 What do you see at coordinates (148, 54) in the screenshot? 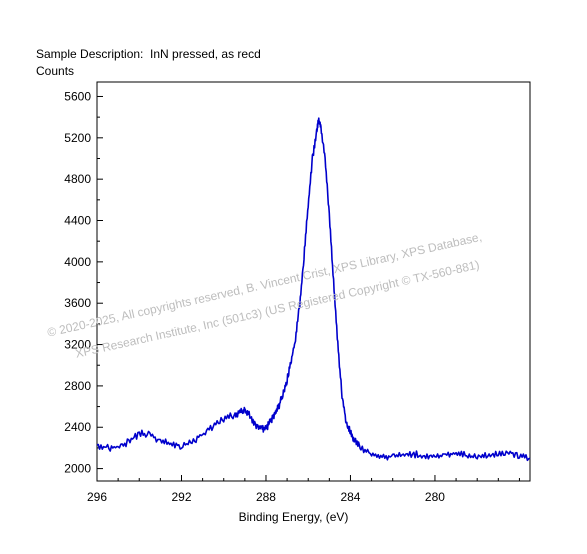
I see `chart-title: Sample Description: InN pressed, as recd` at bounding box center [148, 54].